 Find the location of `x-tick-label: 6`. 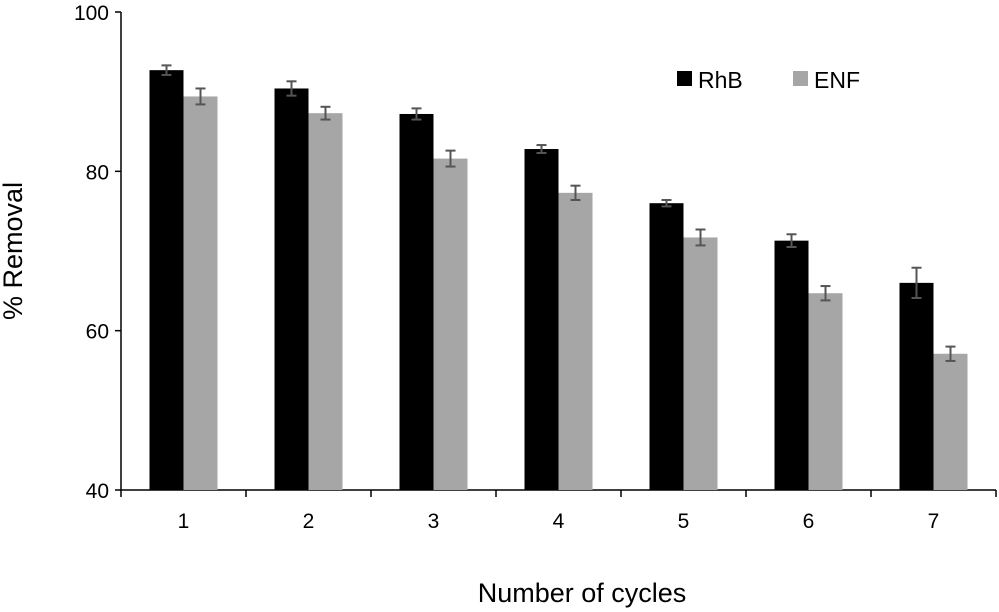

x-tick-label: 6 is located at coordinates (809, 521).